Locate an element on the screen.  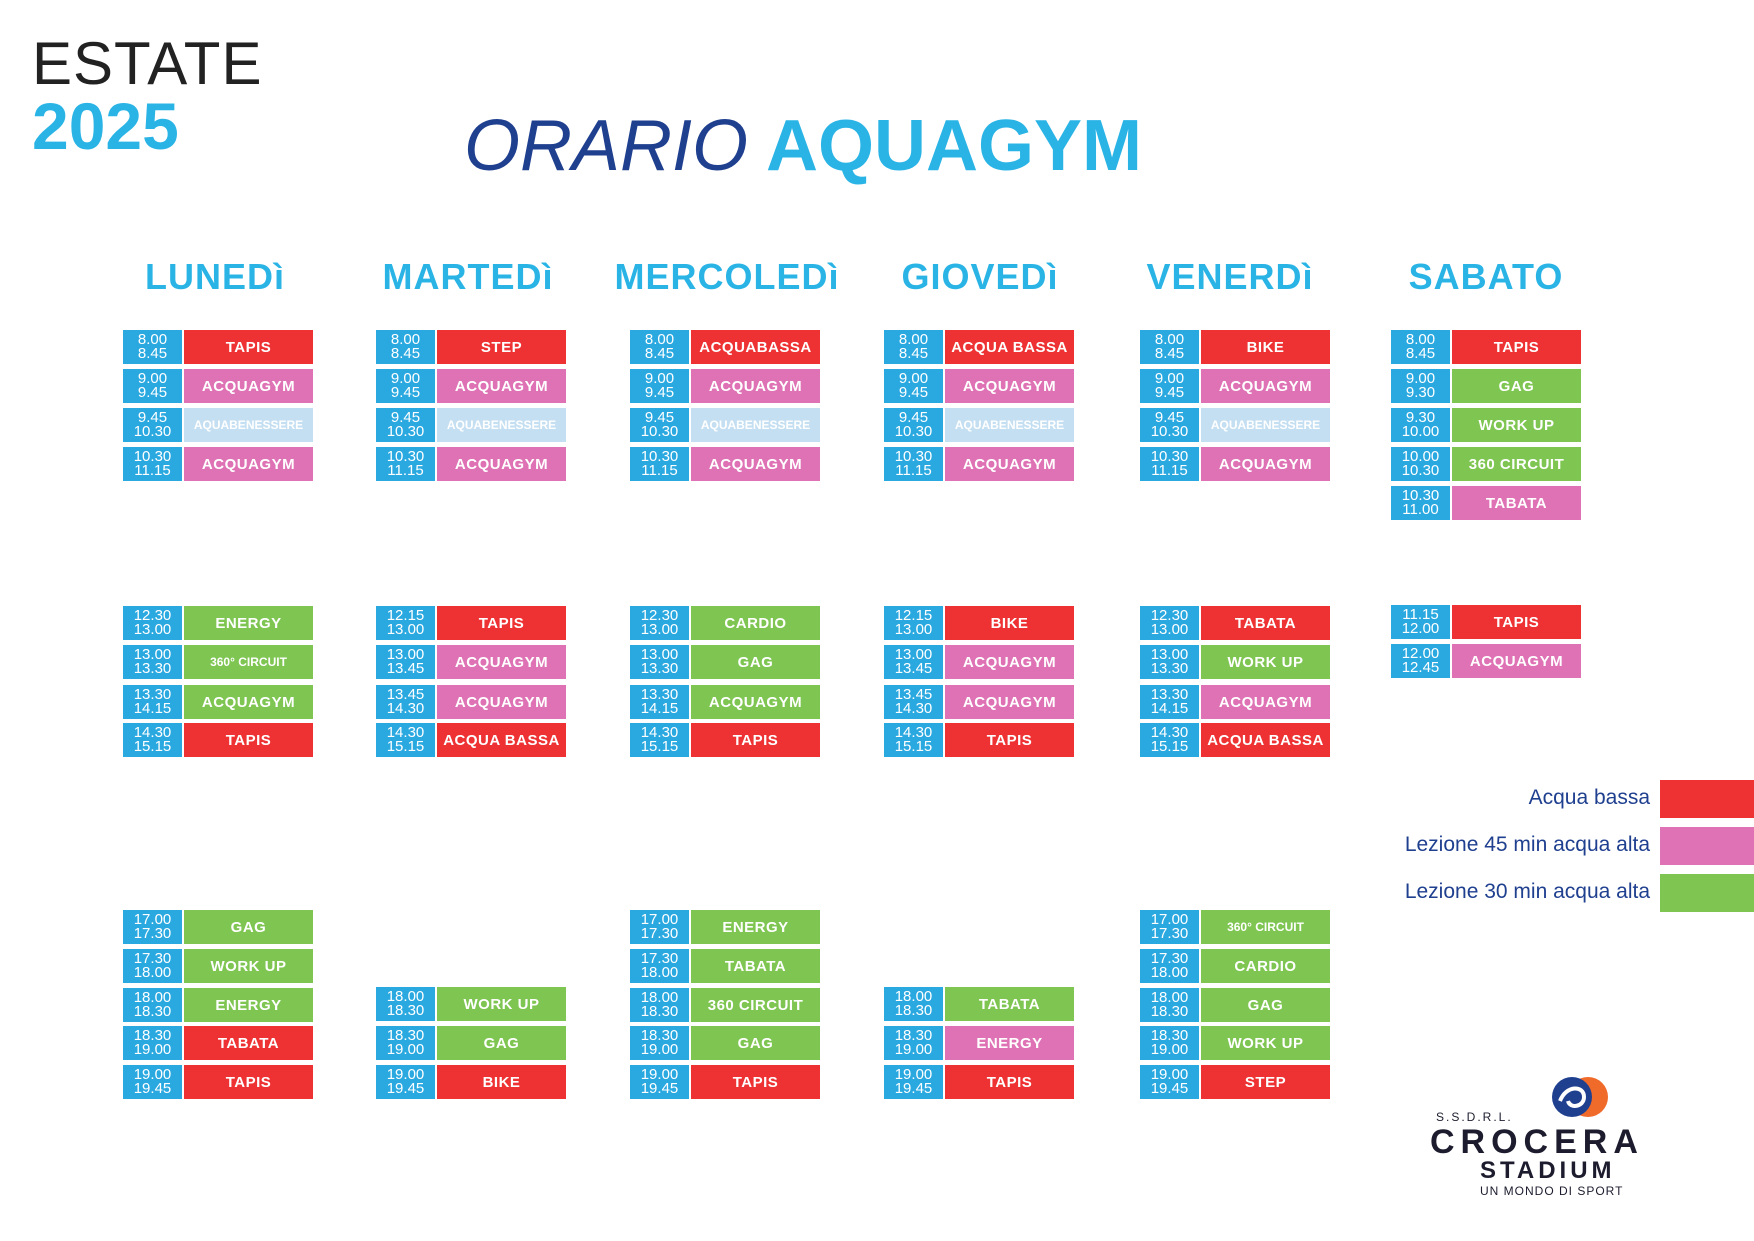
slot-end-time: 19.45 is located at coordinates (152, 1088).